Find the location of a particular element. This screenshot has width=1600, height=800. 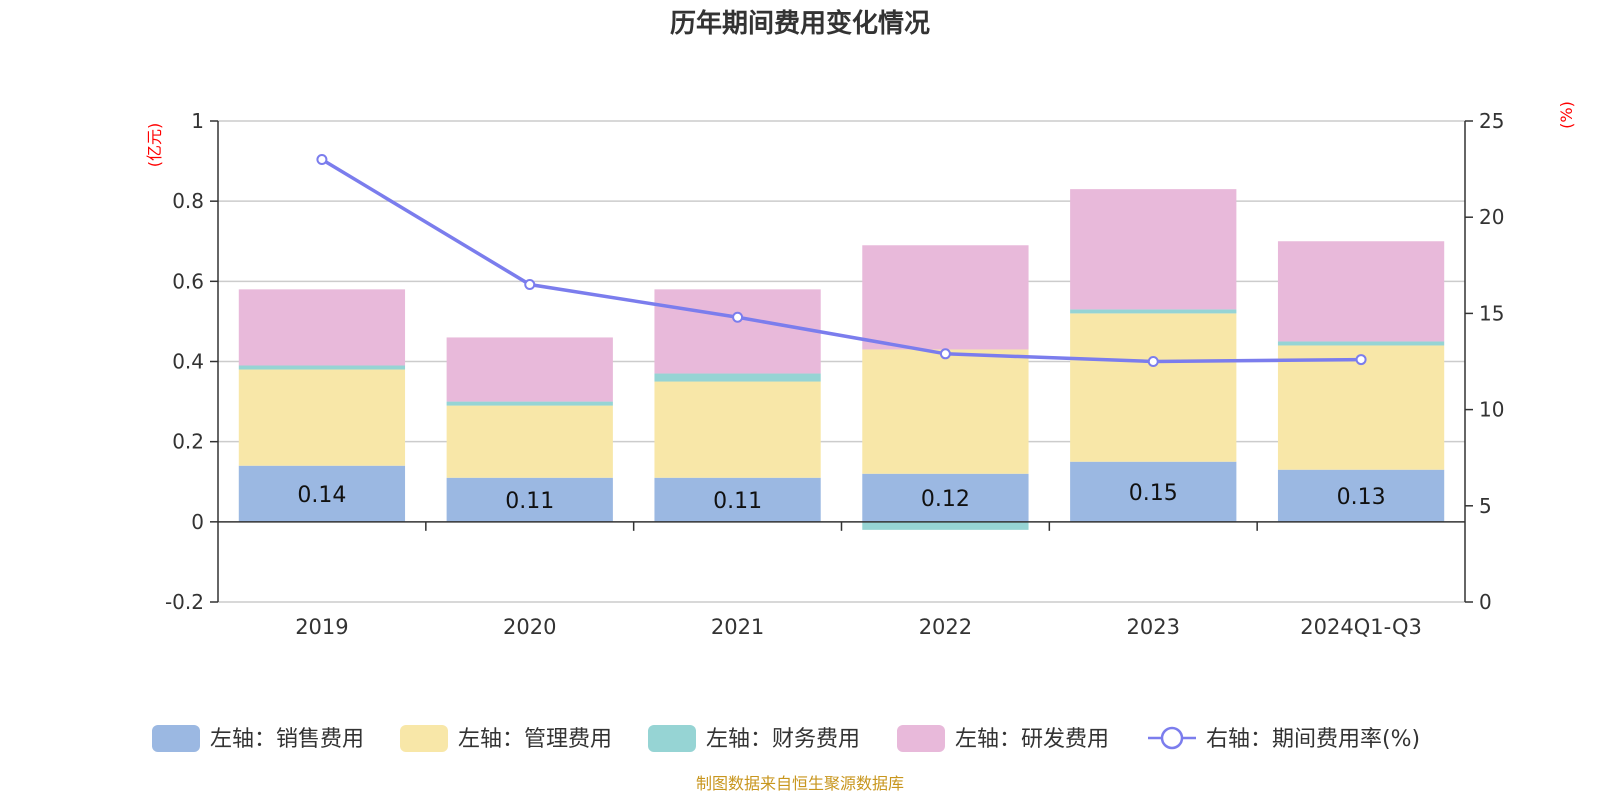

right-tick-label: 15 is located at coordinates (1491, 313).